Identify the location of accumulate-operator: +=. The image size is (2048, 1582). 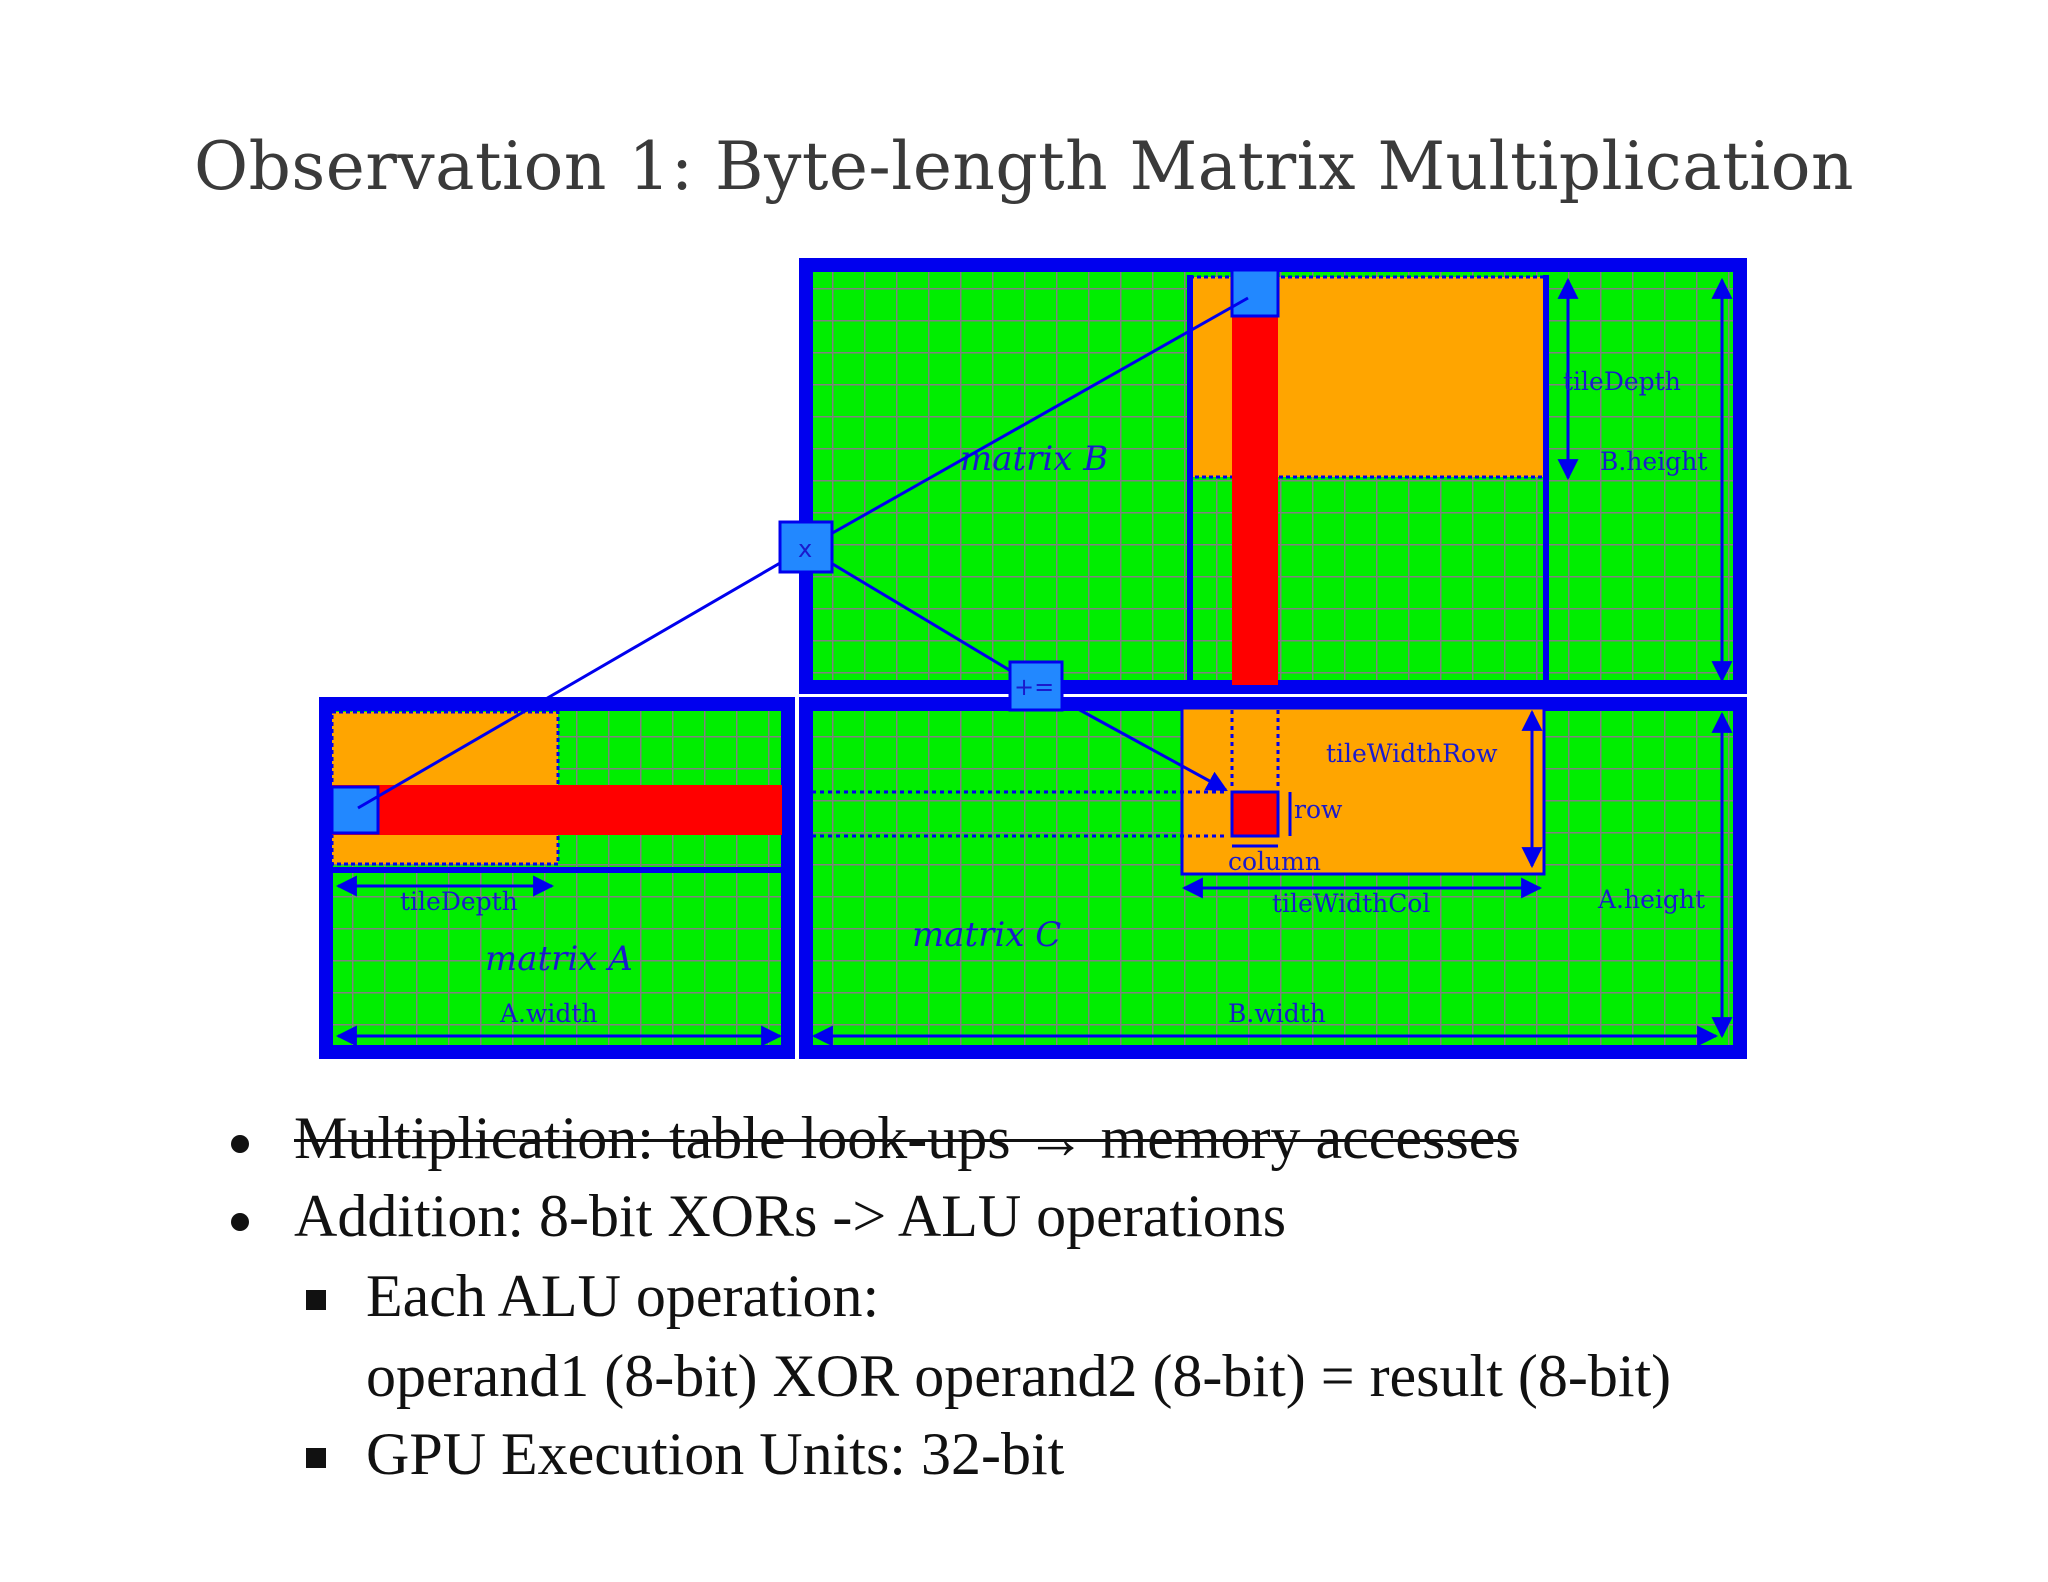
(1036, 686).